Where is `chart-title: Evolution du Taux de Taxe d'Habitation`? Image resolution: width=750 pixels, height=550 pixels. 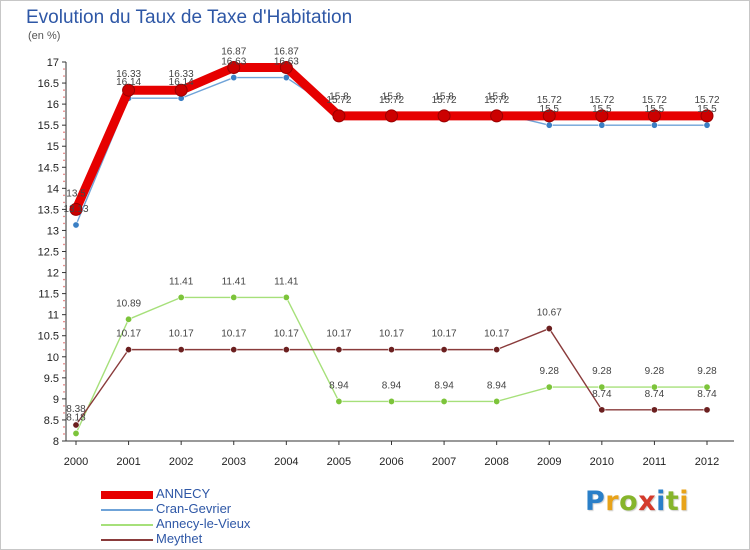 chart-title: Evolution du Taux de Taxe d'Habitation is located at coordinates (189, 17).